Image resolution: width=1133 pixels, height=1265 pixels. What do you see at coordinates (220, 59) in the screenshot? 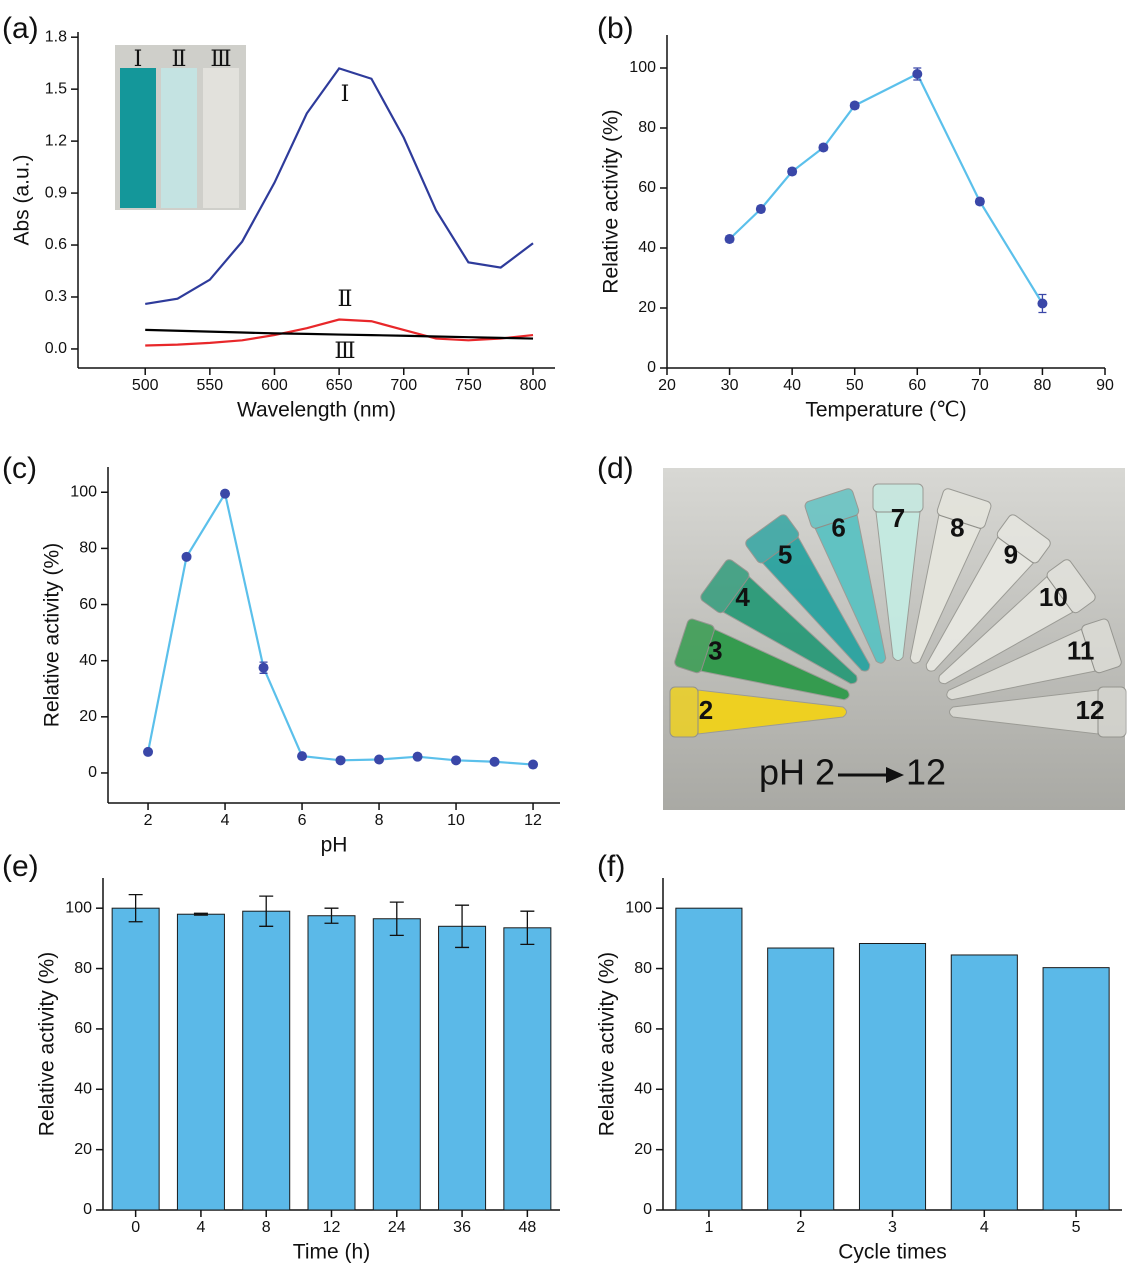
I see `inset-label: Ⅲ` at bounding box center [220, 59].